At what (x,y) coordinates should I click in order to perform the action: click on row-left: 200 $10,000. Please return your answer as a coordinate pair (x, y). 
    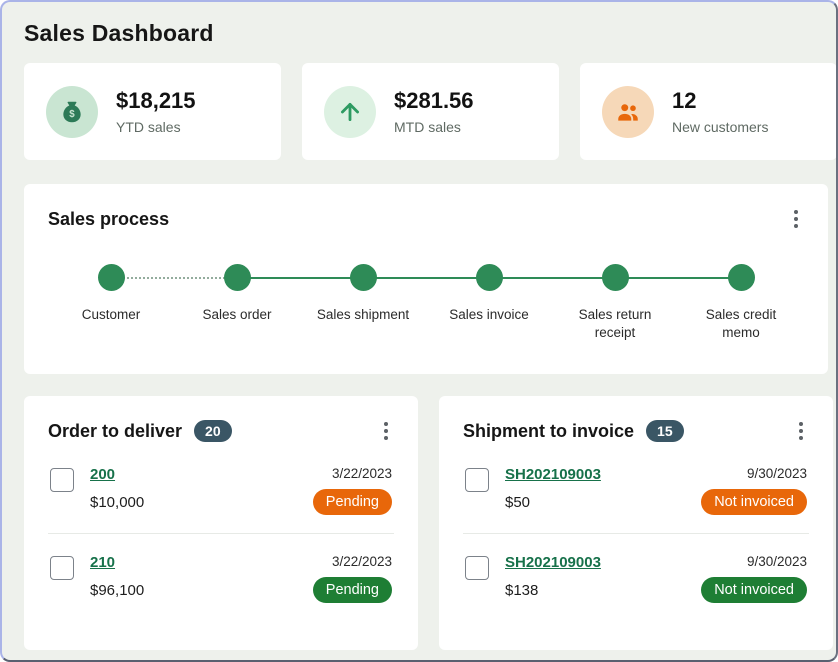
    Looking at the image, I should click on (97, 488).